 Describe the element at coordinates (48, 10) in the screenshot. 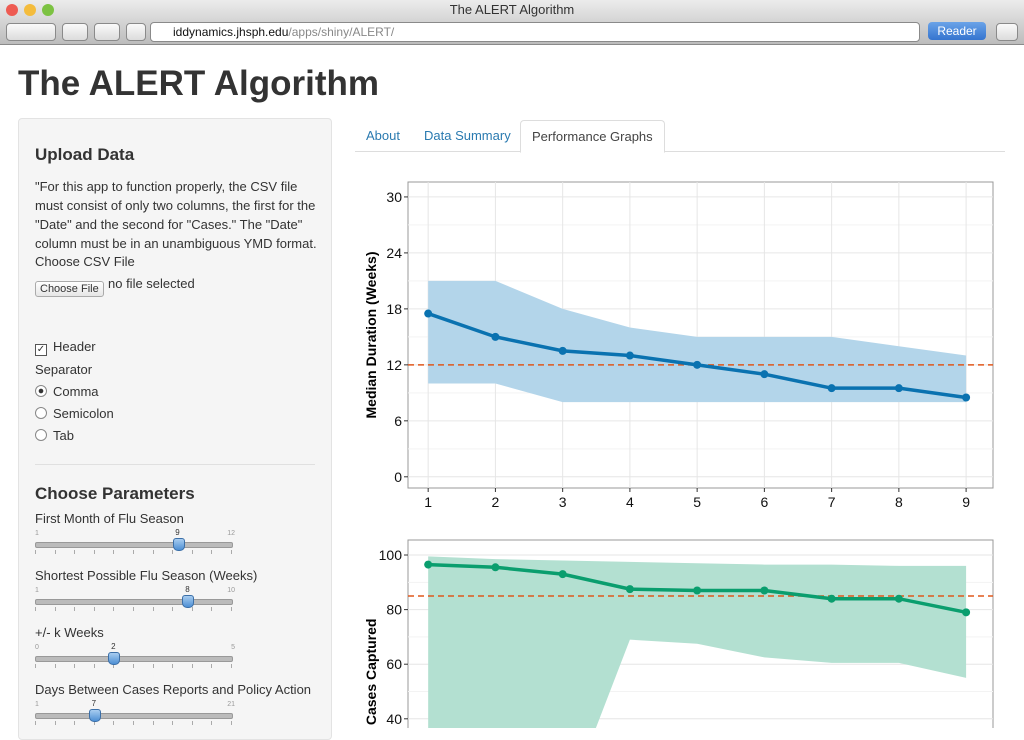

I see `zoom-button` at that location.